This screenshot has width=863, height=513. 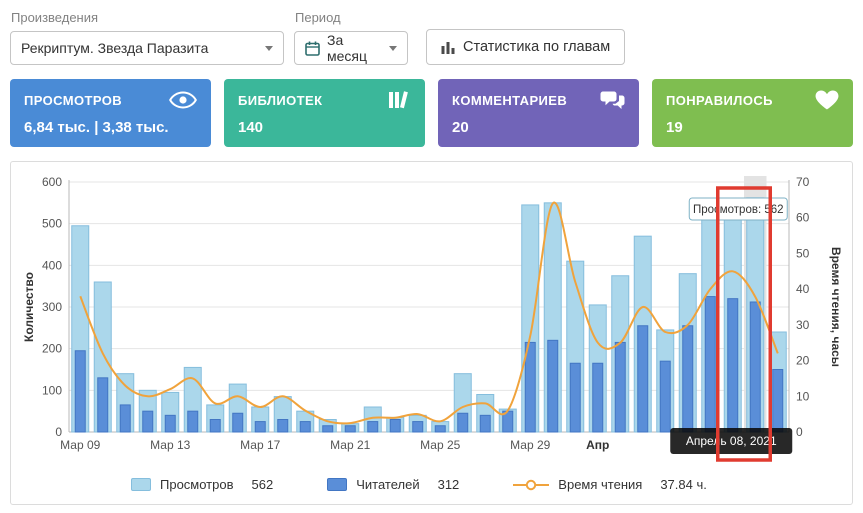 I want to click on date-tooltip-text: Апрель 08, 2021, so click(x=731, y=441).